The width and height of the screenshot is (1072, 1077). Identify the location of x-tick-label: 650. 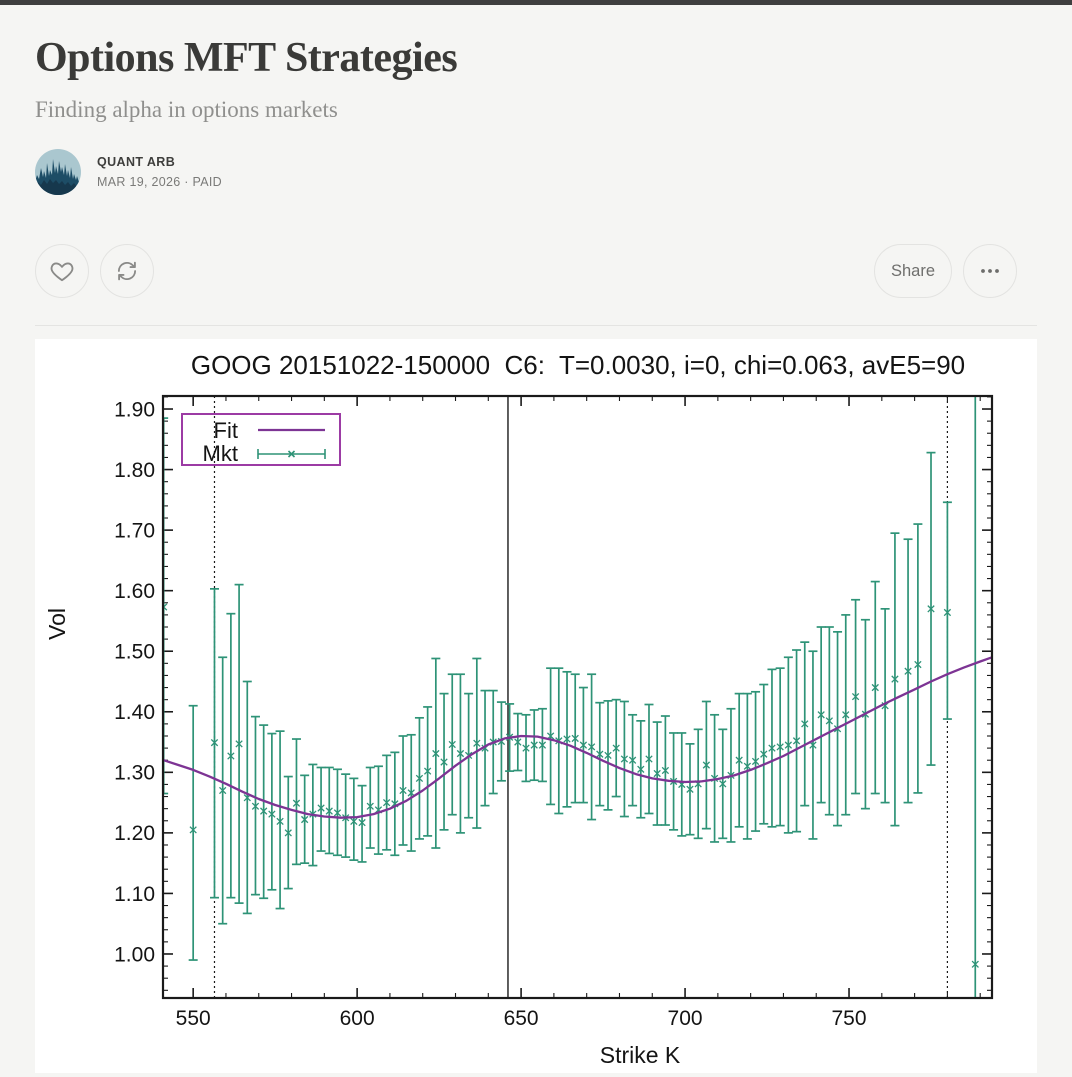
(521, 1018).